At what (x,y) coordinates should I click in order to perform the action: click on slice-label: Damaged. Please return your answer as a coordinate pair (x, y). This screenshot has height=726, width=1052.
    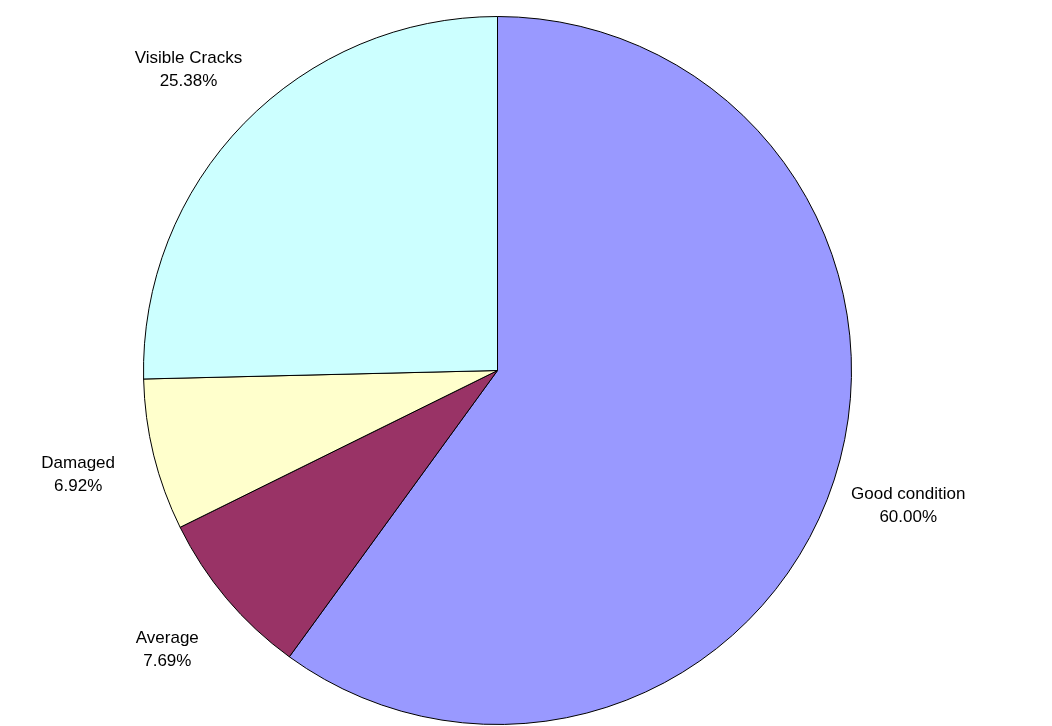
    Looking at the image, I should click on (78, 463).